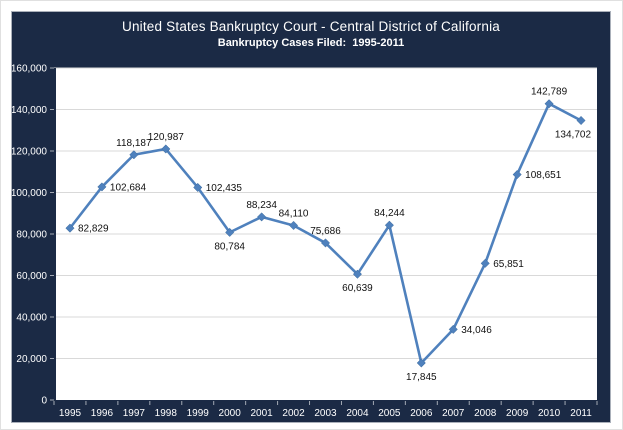 Image resolution: width=623 pixels, height=430 pixels. What do you see at coordinates (549, 413) in the screenshot?
I see `x-axis-label: 2010` at bounding box center [549, 413].